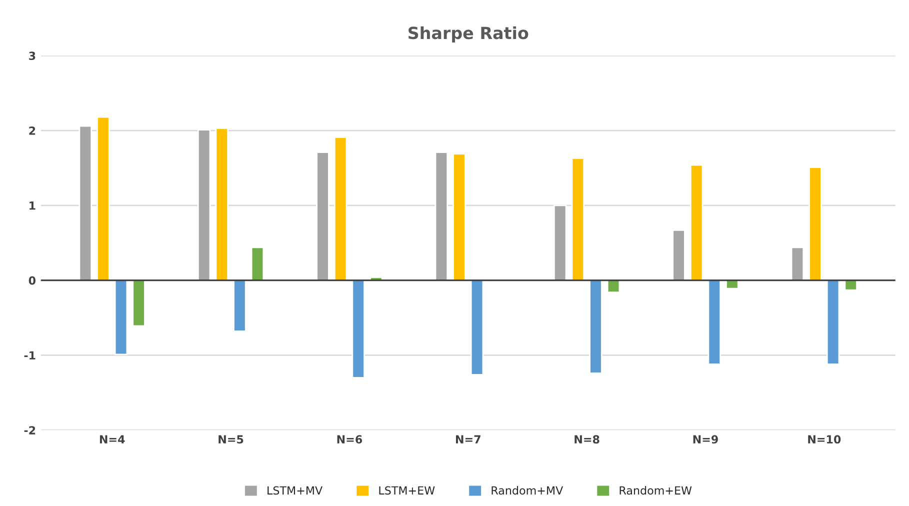 The height and width of the screenshot is (506, 909). What do you see at coordinates (32, 56) in the screenshot?
I see `y-tick-label: 3` at bounding box center [32, 56].